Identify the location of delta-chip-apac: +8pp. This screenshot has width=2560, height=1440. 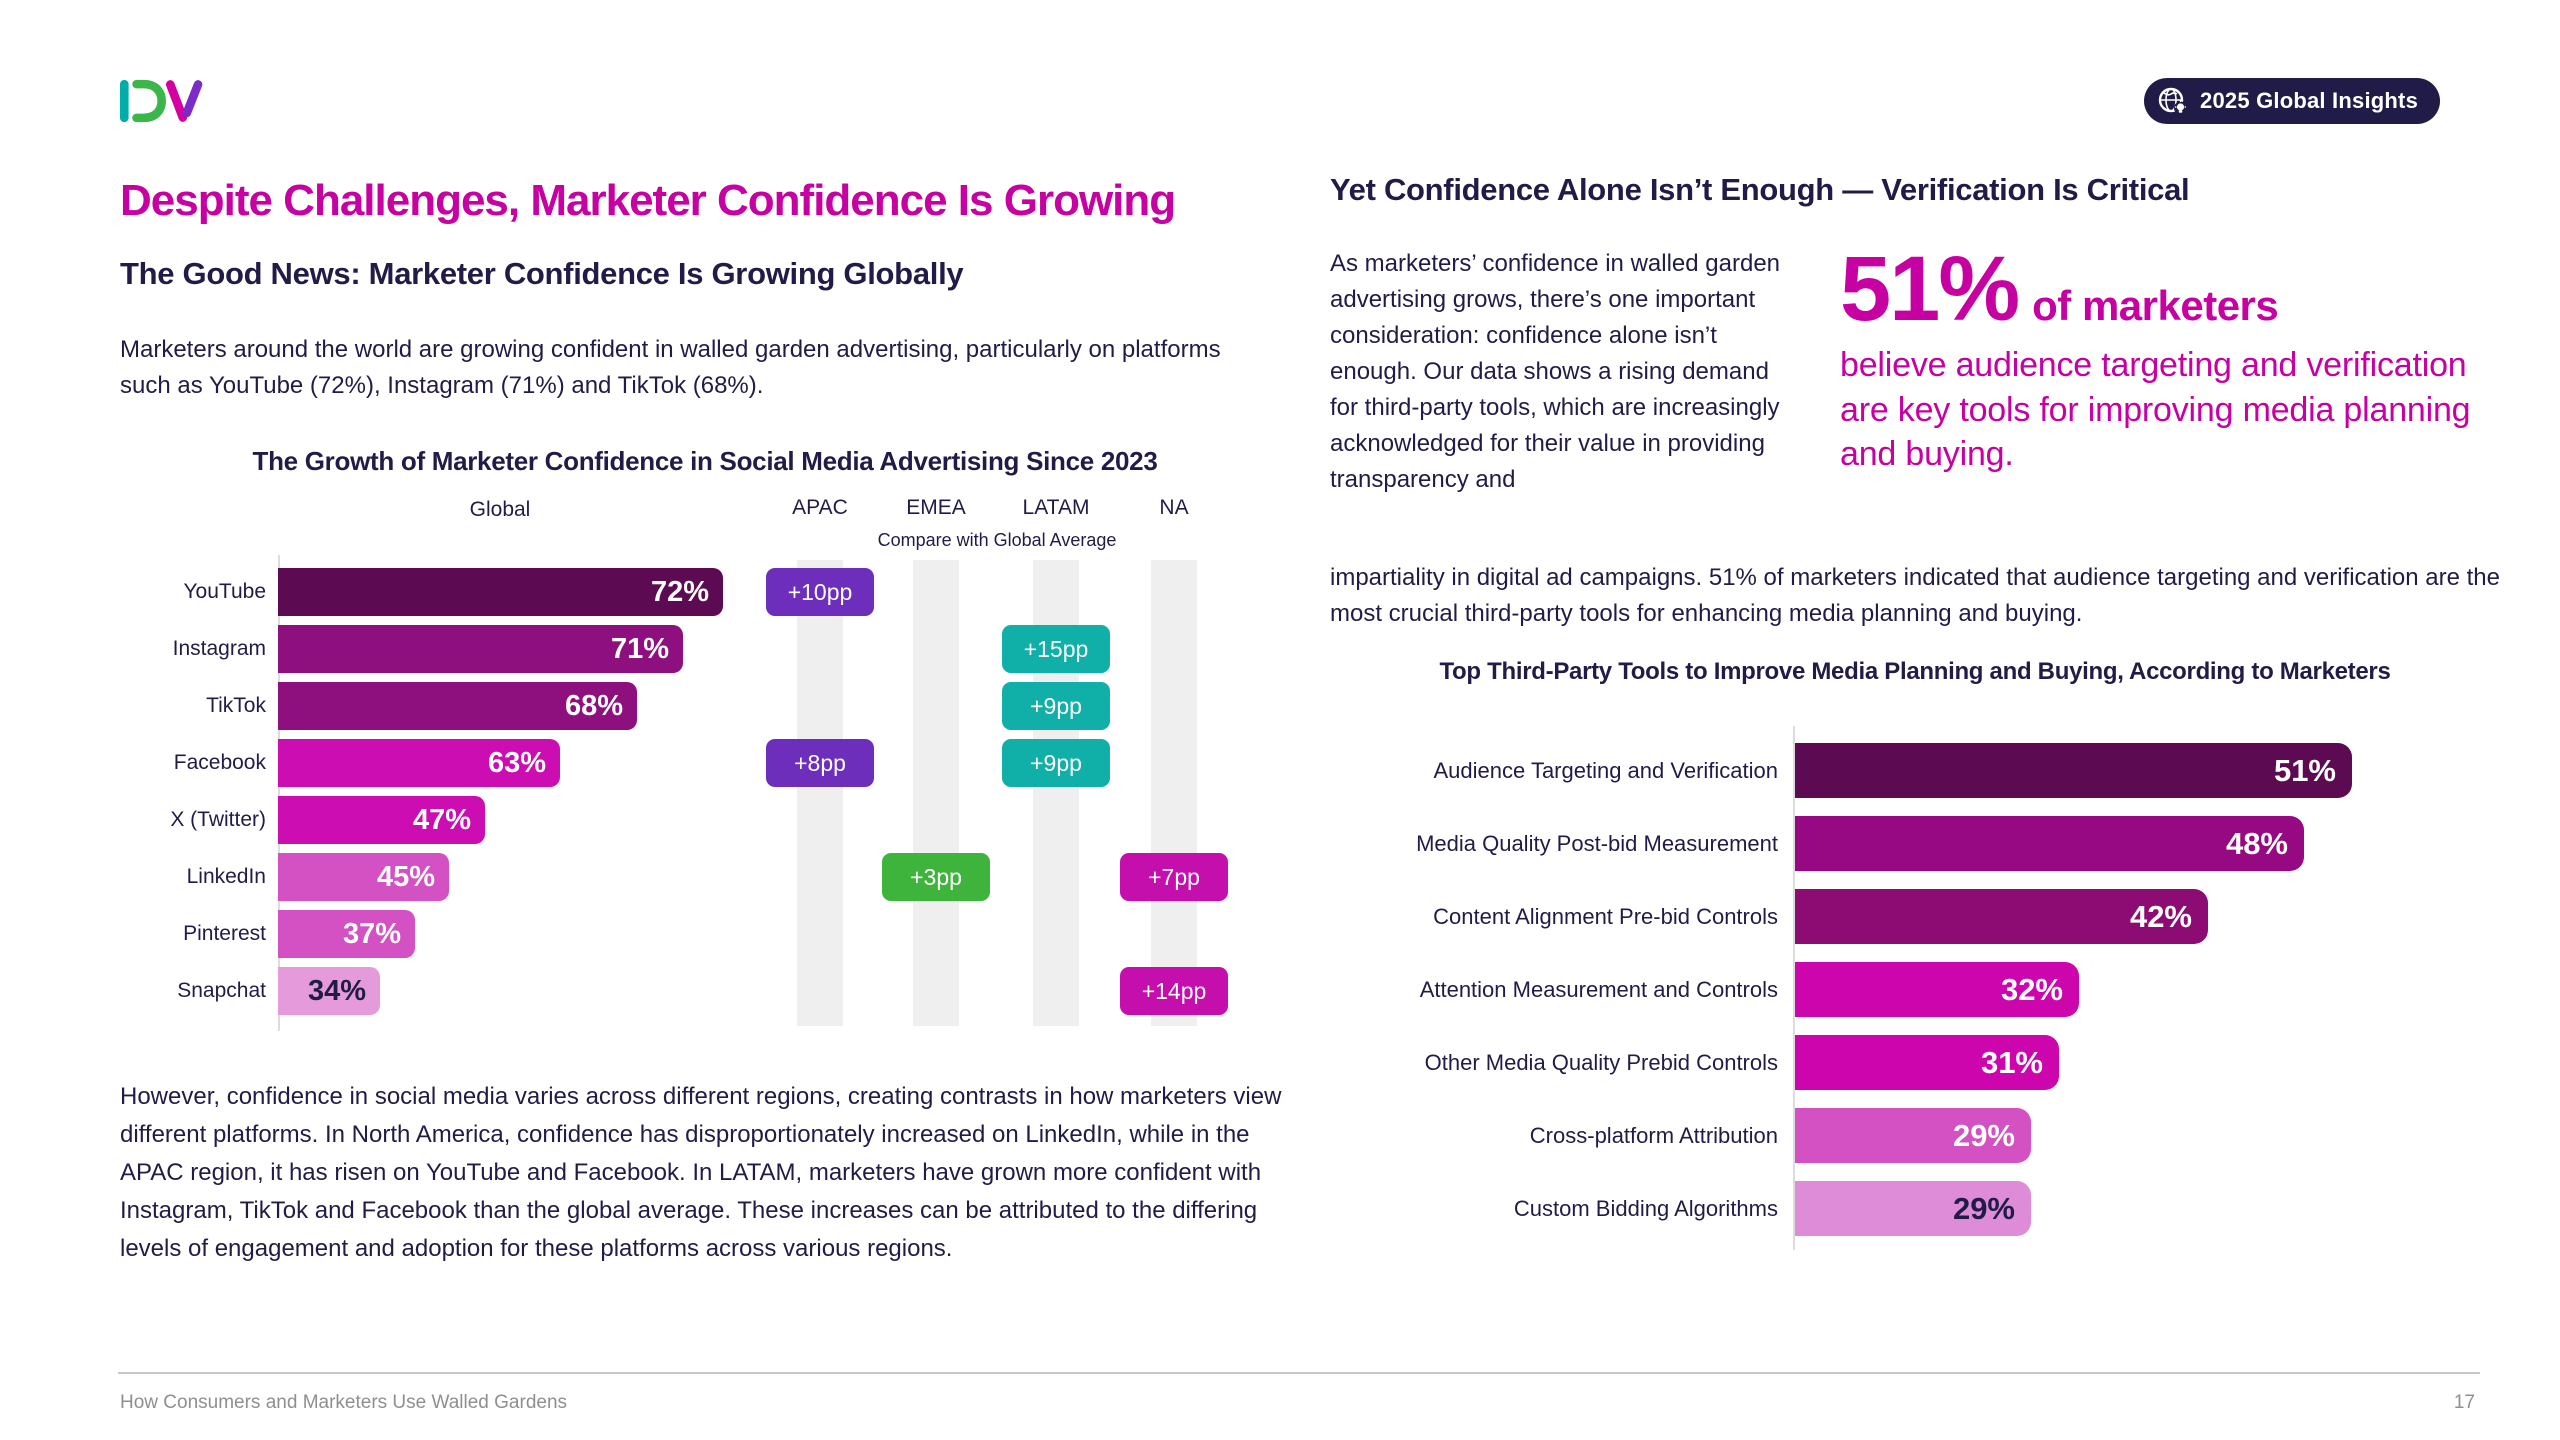
(820, 763).